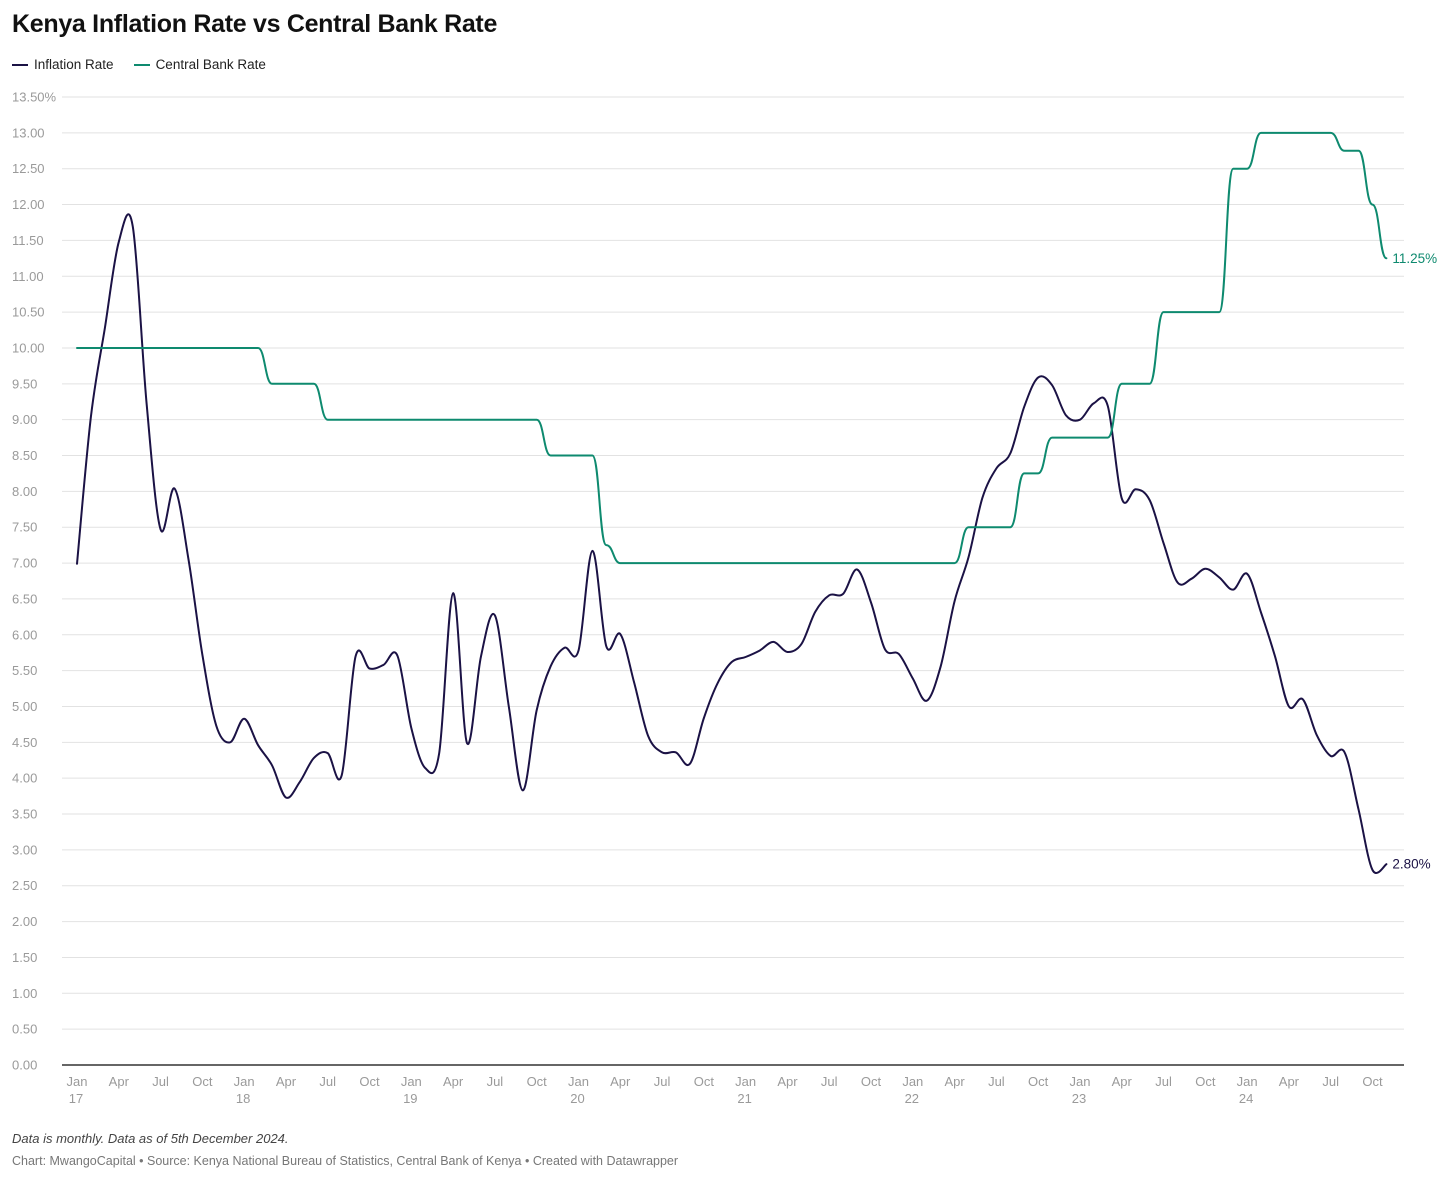 The image size is (1456, 1181). What do you see at coordinates (24, 563) in the screenshot?
I see `y-tick-label: 7.00` at bounding box center [24, 563].